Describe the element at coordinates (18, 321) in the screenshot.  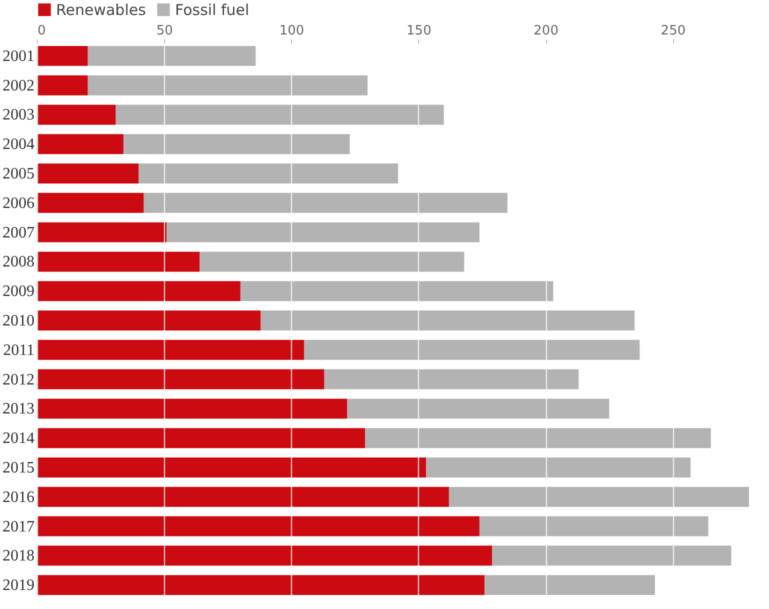
I see `y-tick-label: 2010` at that location.